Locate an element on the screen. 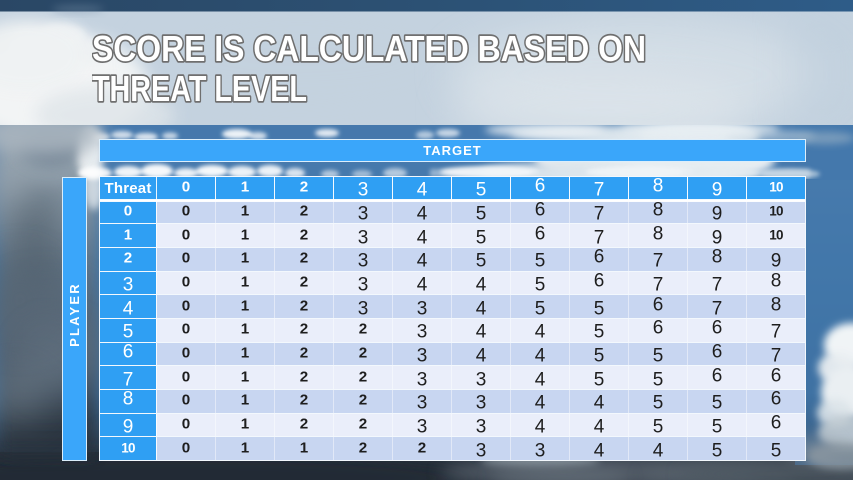 The height and width of the screenshot is (480, 853). svg-text: THREAT LEVEL is located at coordinates (199, 88).